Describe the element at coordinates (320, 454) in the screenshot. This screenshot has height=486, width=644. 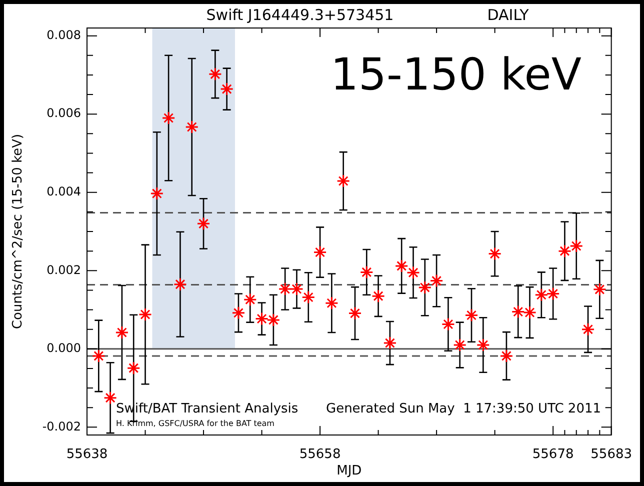
I see `x-tick-label: 55658` at that location.